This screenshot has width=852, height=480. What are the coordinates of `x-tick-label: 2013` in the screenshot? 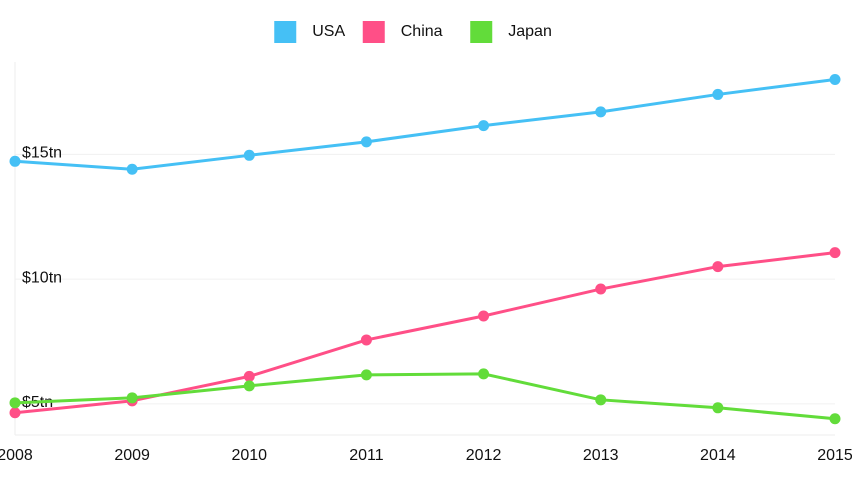 It's located at (601, 455).